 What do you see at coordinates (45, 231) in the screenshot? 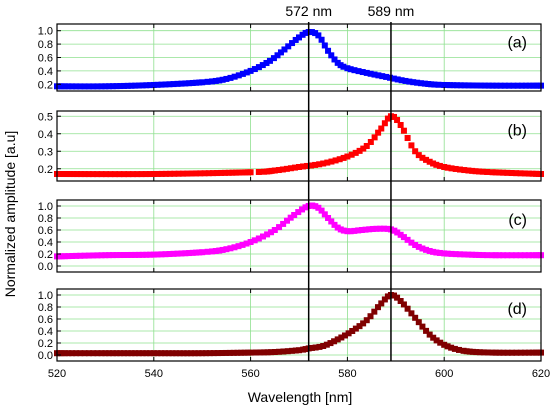
I see `y-tick-label: 0.6` at bounding box center [45, 231].